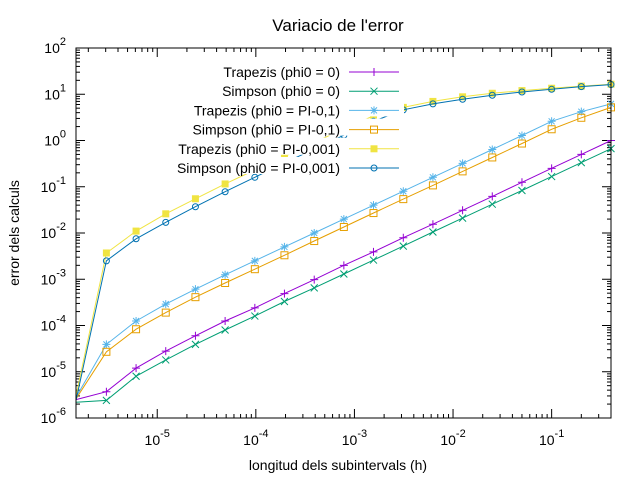 This screenshot has height=480, width=640. Describe the element at coordinates (14, 233) in the screenshot. I see `y-axis-title: error dels calculs` at that location.